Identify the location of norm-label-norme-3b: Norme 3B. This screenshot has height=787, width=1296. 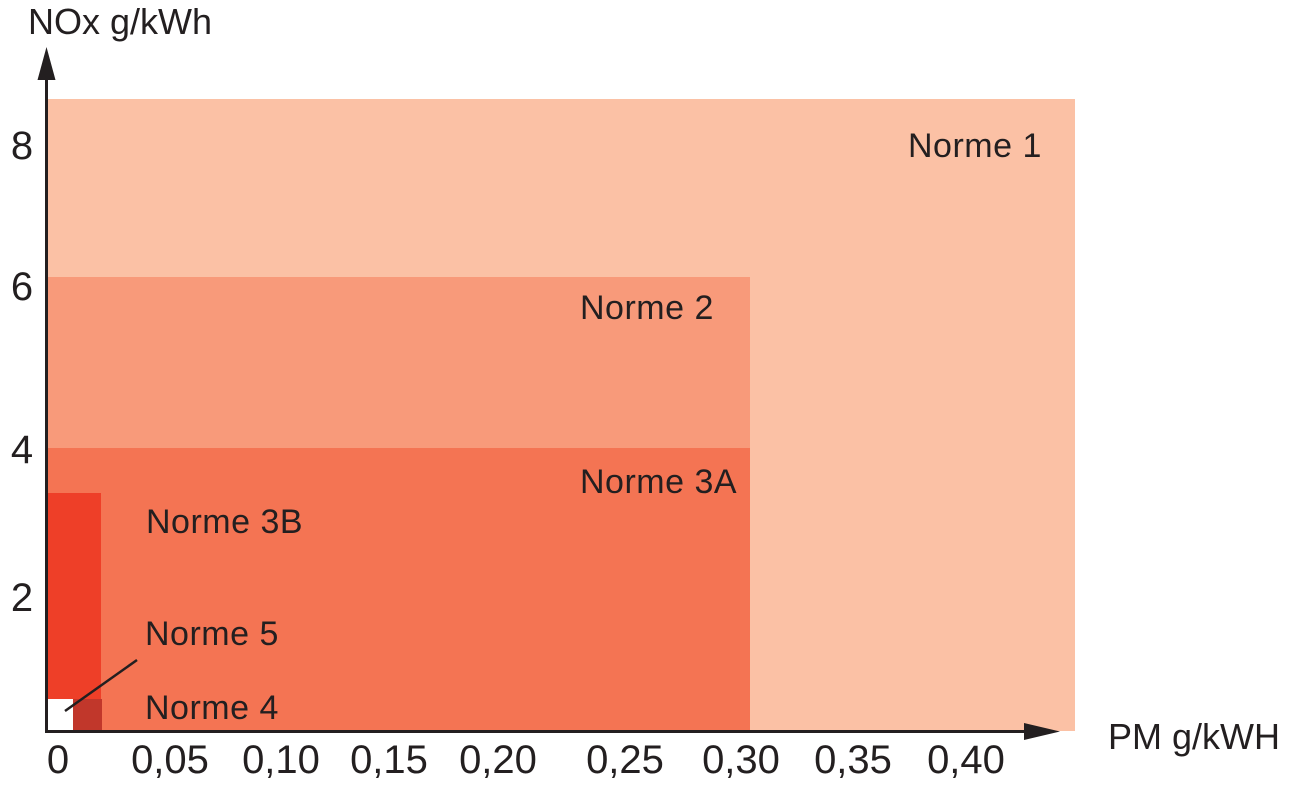
(225, 522).